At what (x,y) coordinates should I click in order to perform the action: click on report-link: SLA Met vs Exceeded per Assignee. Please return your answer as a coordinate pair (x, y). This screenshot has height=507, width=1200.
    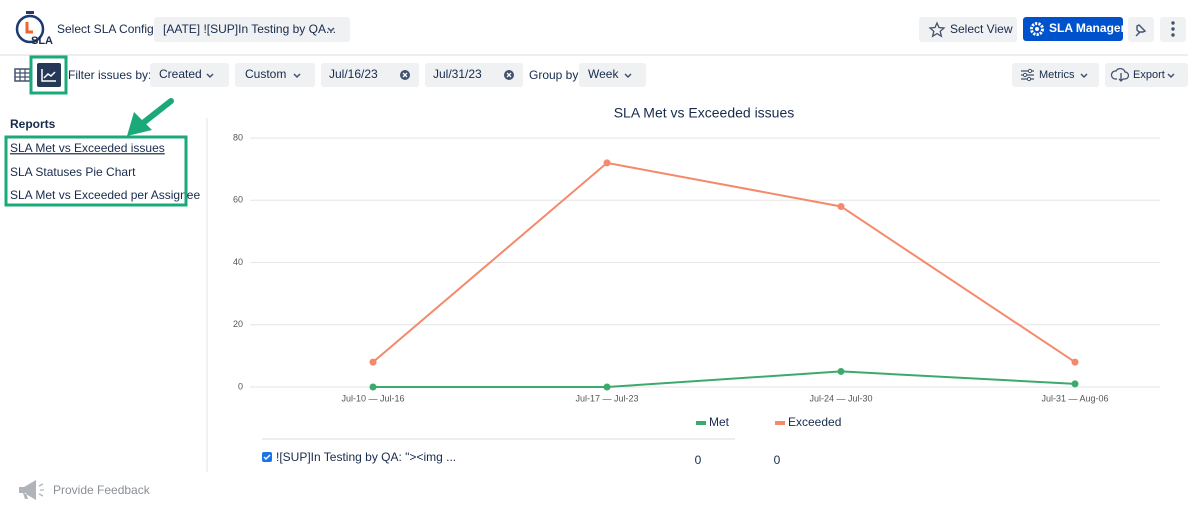
    Looking at the image, I should click on (105, 195).